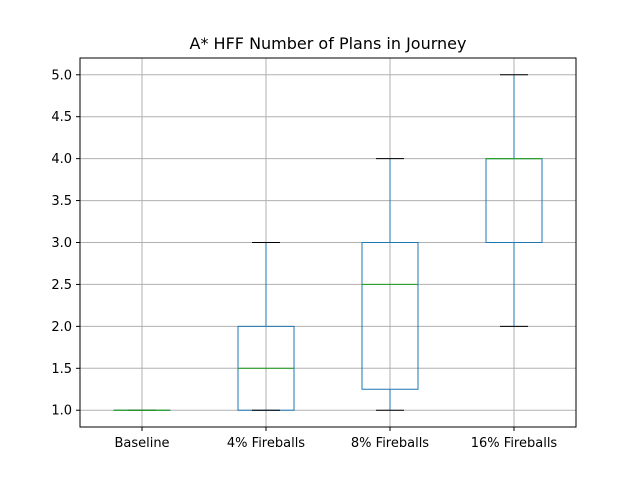  Describe the element at coordinates (61, 411) in the screenshot. I see `y-tick-label: 1.0` at that location.